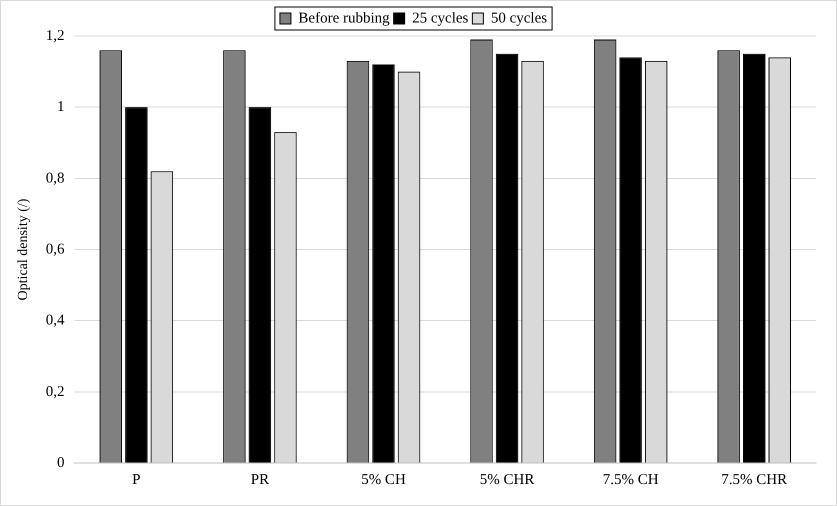  Describe the element at coordinates (383, 480) in the screenshot. I see `x-tick-label: 5% CH` at that location.